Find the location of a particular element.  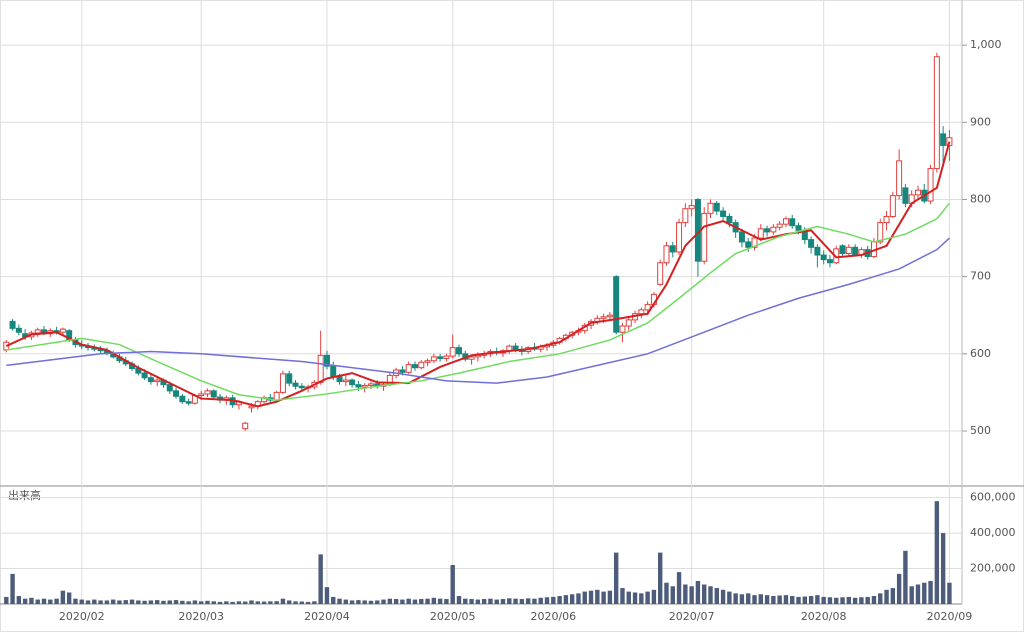

x-tick-label: 2020/03 is located at coordinates (201, 616).